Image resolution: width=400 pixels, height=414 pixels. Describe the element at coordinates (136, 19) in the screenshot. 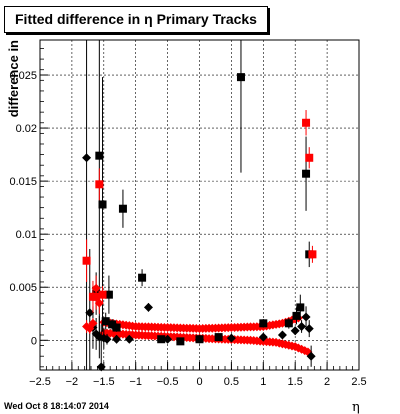

I see `chart-title: Fitted difference in η Primary Tracks` at that location.